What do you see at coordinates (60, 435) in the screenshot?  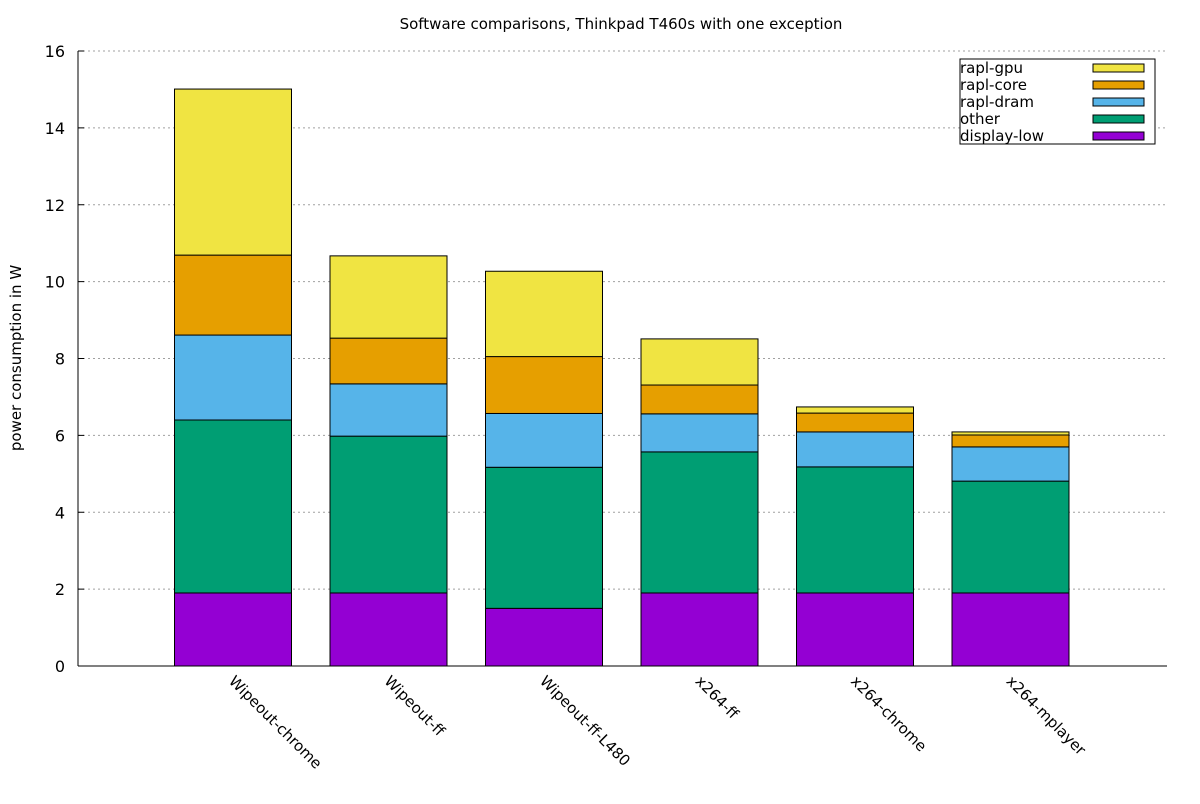 I see `y-tick-label: 6` at bounding box center [60, 435].